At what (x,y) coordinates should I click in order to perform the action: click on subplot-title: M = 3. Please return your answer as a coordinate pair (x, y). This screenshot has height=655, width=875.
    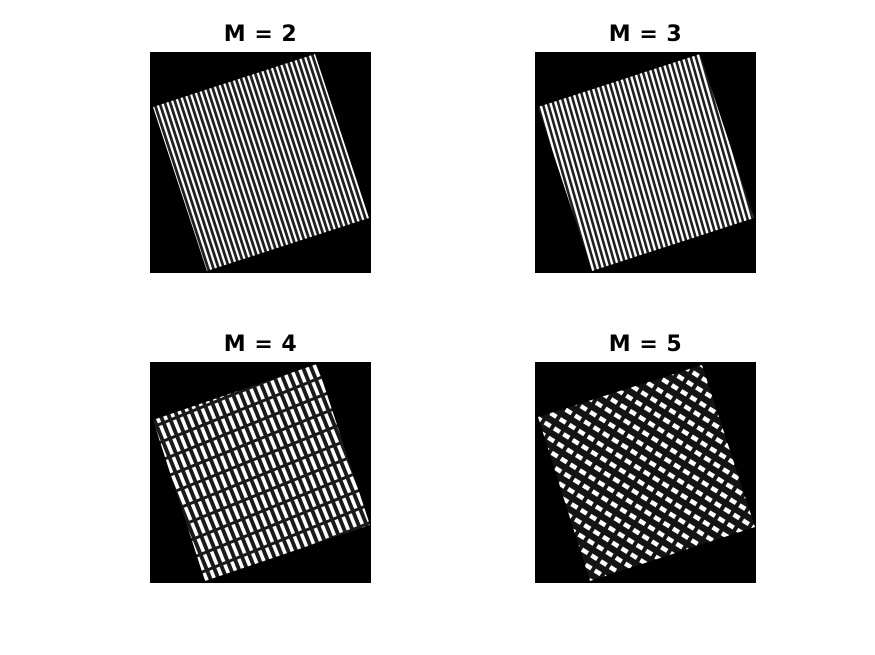
    Looking at the image, I should click on (645, 34).